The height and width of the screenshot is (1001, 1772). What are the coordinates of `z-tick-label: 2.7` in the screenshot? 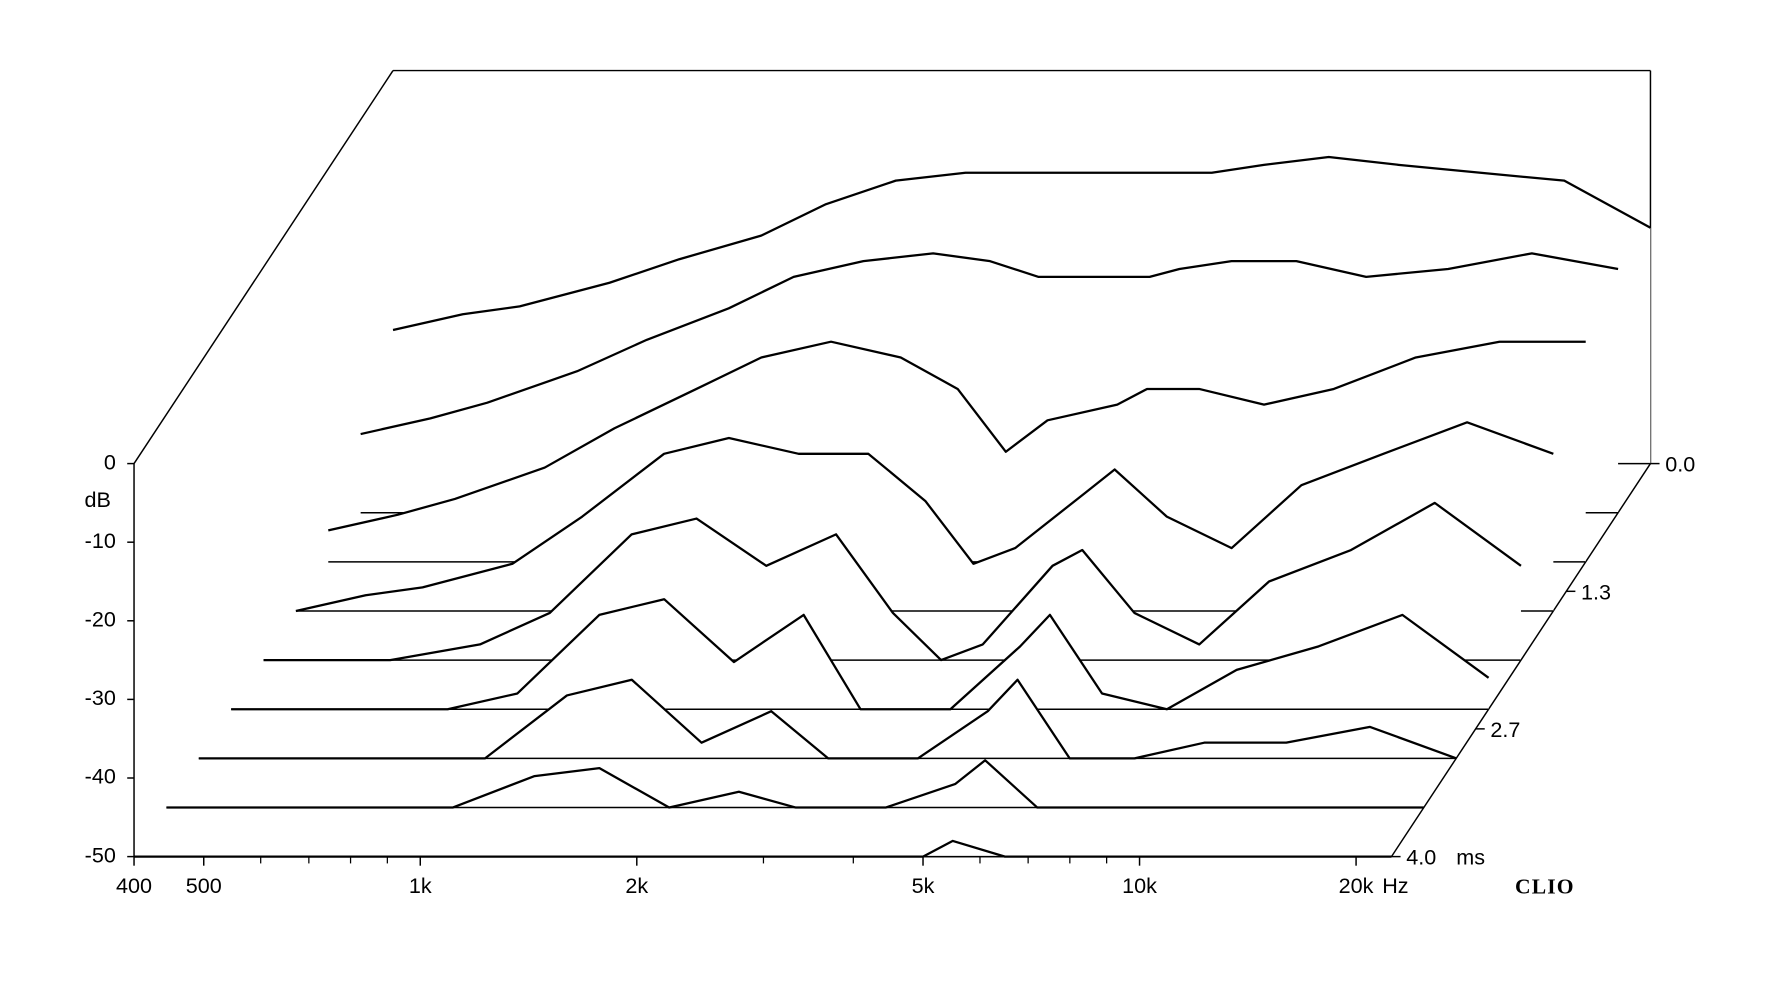 It's located at (1505, 729).